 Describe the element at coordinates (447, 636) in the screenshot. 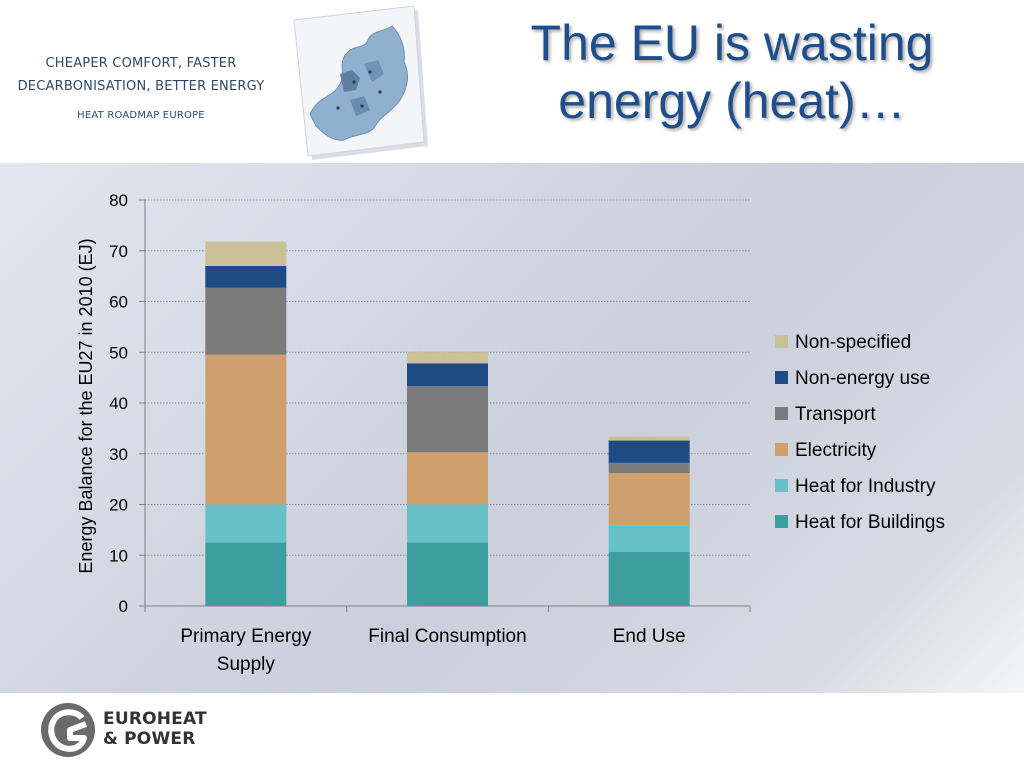

I see `x-category-label: Final Consumption` at that location.